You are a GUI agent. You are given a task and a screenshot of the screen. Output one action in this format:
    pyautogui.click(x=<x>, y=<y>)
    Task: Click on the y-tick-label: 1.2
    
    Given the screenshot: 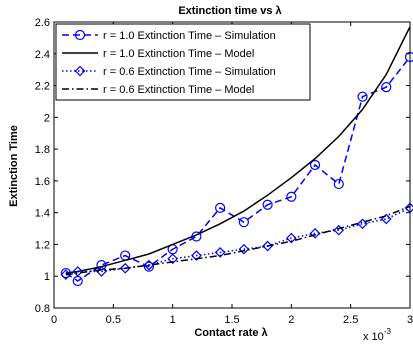 What is the action you would take?
    pyautogui.click(x=42, y=245)
    